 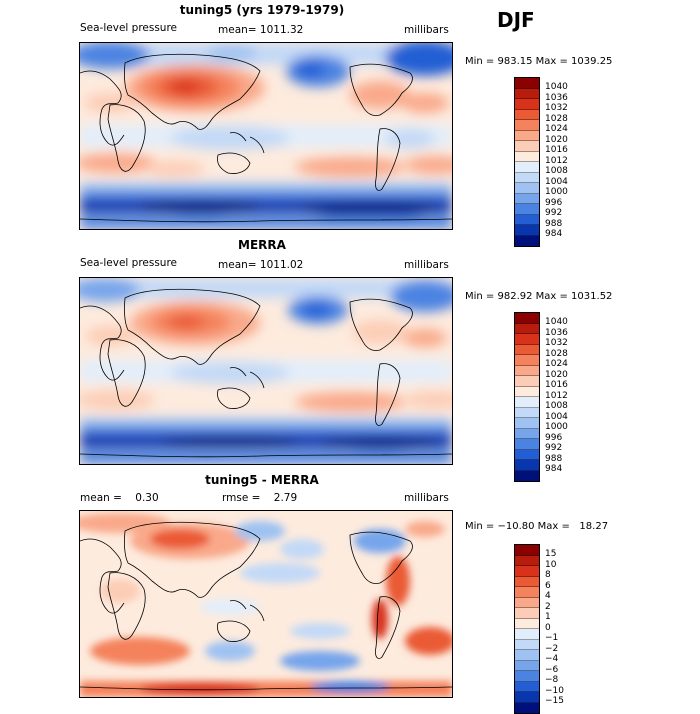 I want to click on colorbar-label: 988, so click(x=554, y=458).